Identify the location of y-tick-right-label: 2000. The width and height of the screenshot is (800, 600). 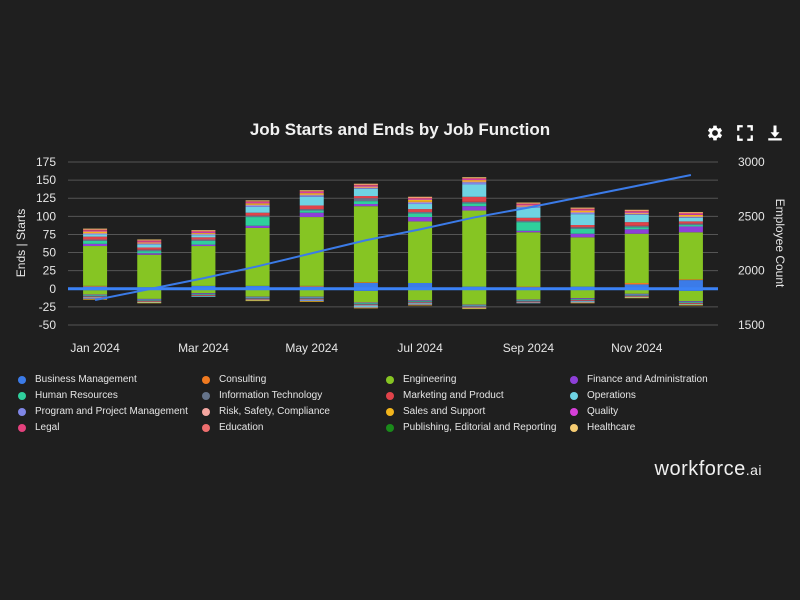
(751, 271).